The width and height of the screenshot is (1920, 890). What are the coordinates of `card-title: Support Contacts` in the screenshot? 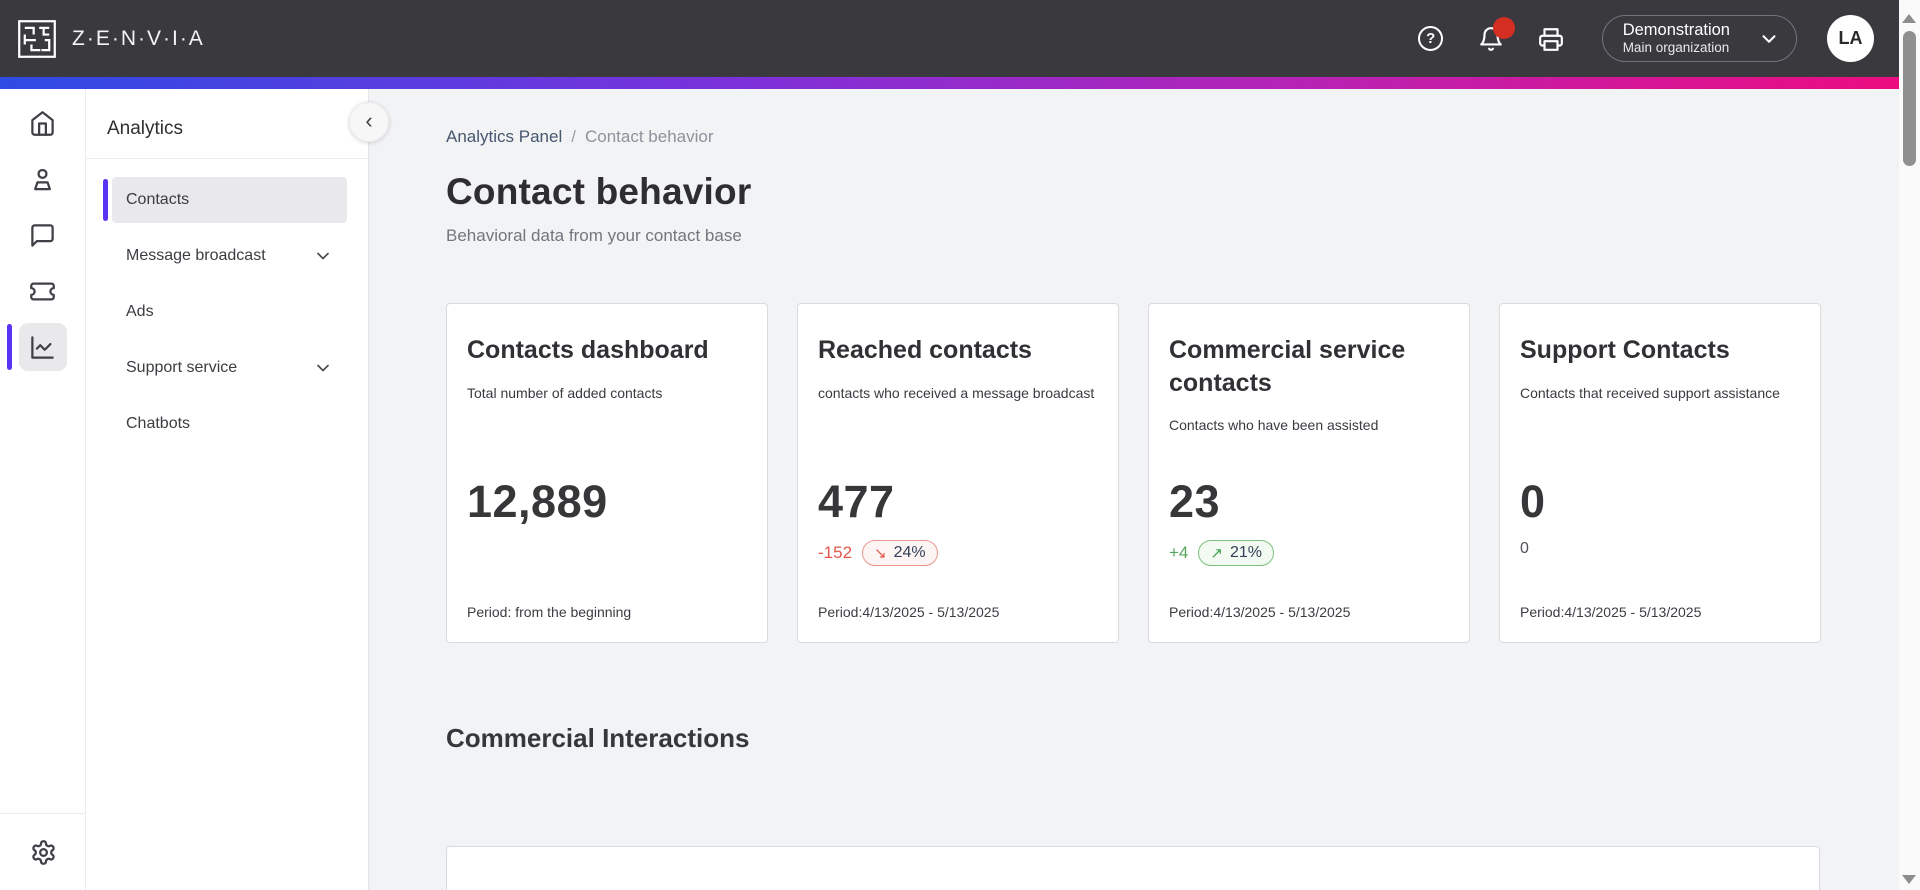 It's located at (1625, 350).